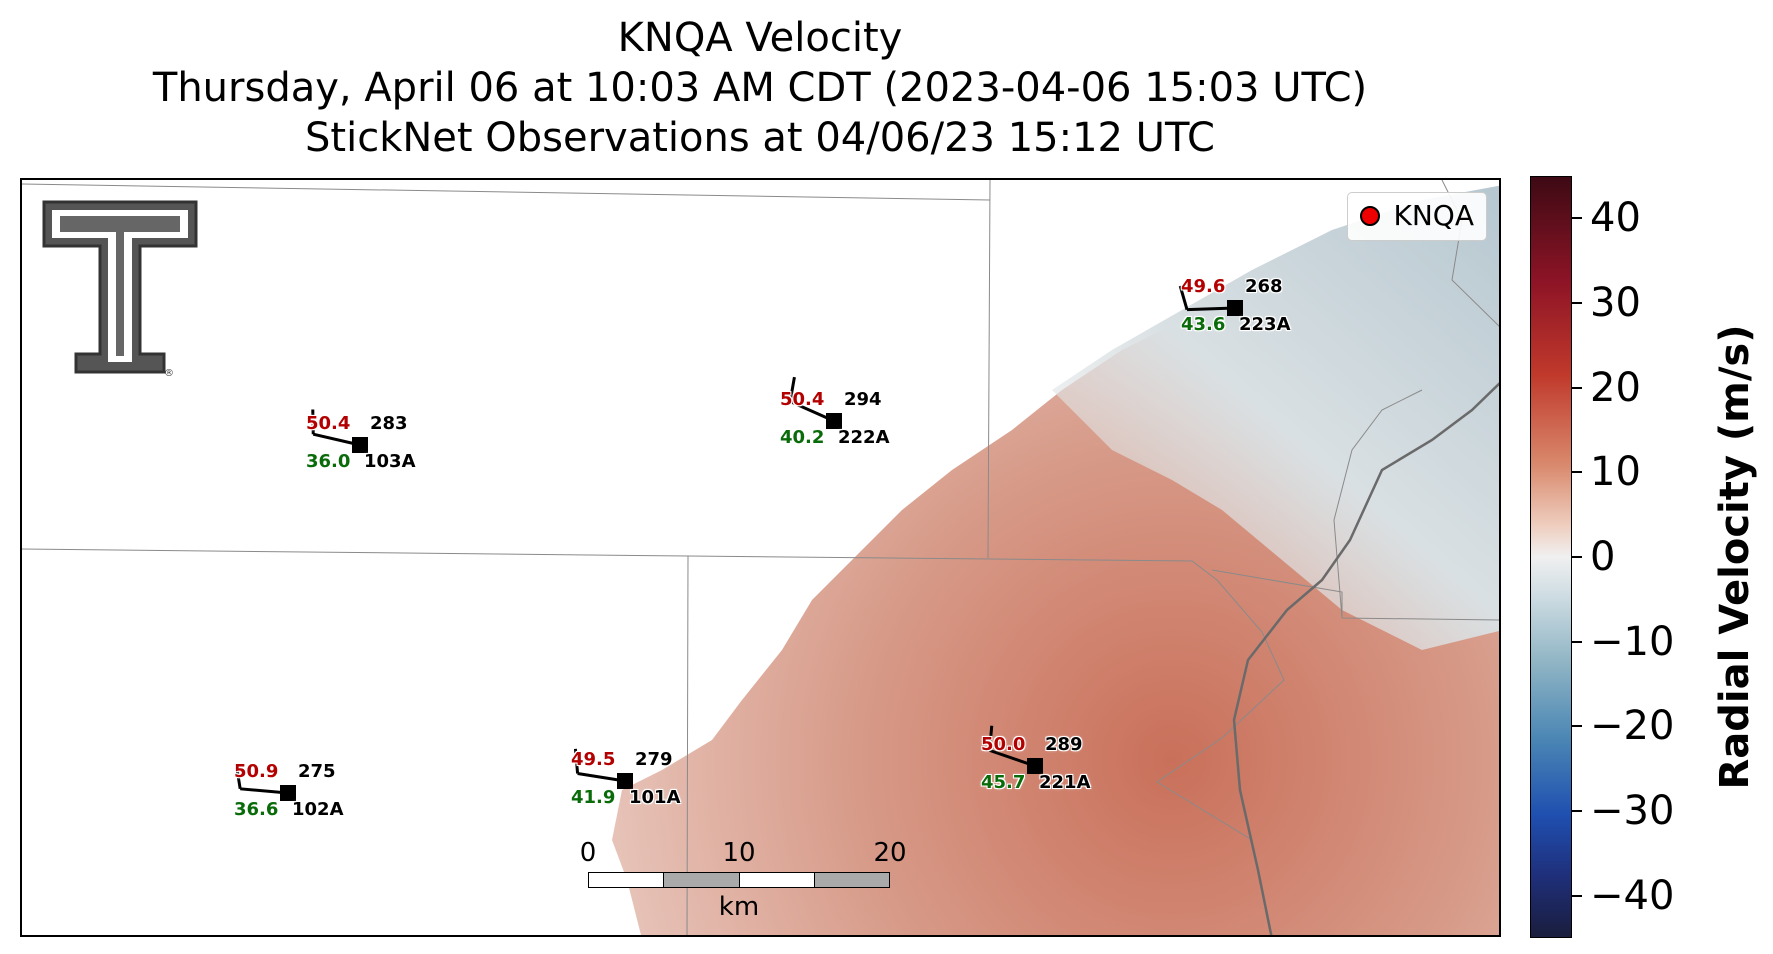  What do you see at coordinates (256, 771) in the screenshot?
I see `station-temperature: 50.9` at bounding box center [256, 771].